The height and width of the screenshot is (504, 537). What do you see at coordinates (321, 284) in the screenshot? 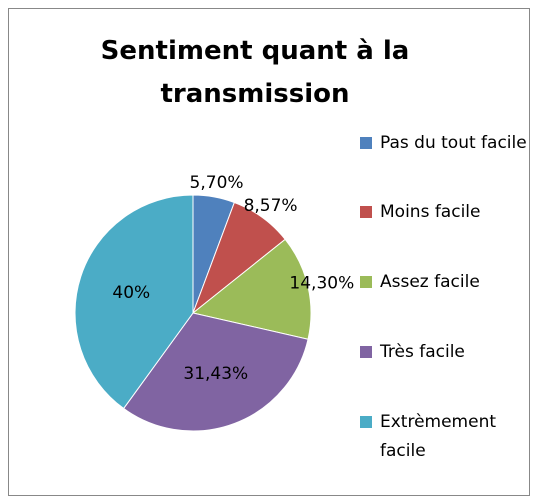
I see `data-label: 14,30%` at bounding box center [321, 284].